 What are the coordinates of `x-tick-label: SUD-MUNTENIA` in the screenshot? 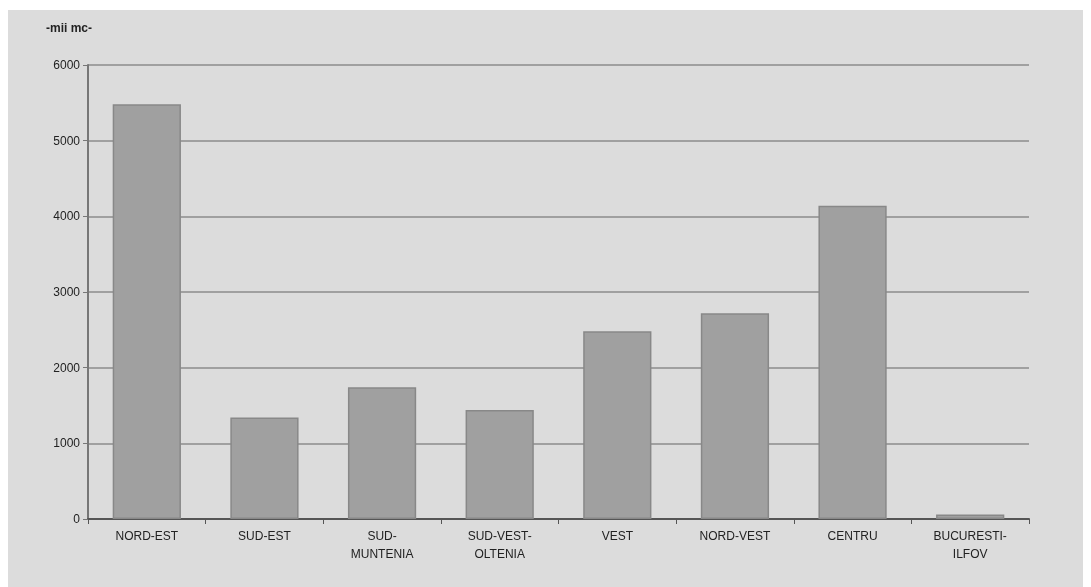 It's located at (382, 545).